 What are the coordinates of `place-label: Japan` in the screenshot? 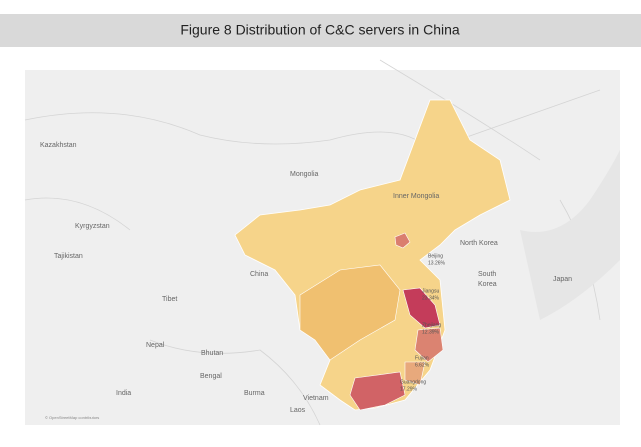 It's located at (562, 279).